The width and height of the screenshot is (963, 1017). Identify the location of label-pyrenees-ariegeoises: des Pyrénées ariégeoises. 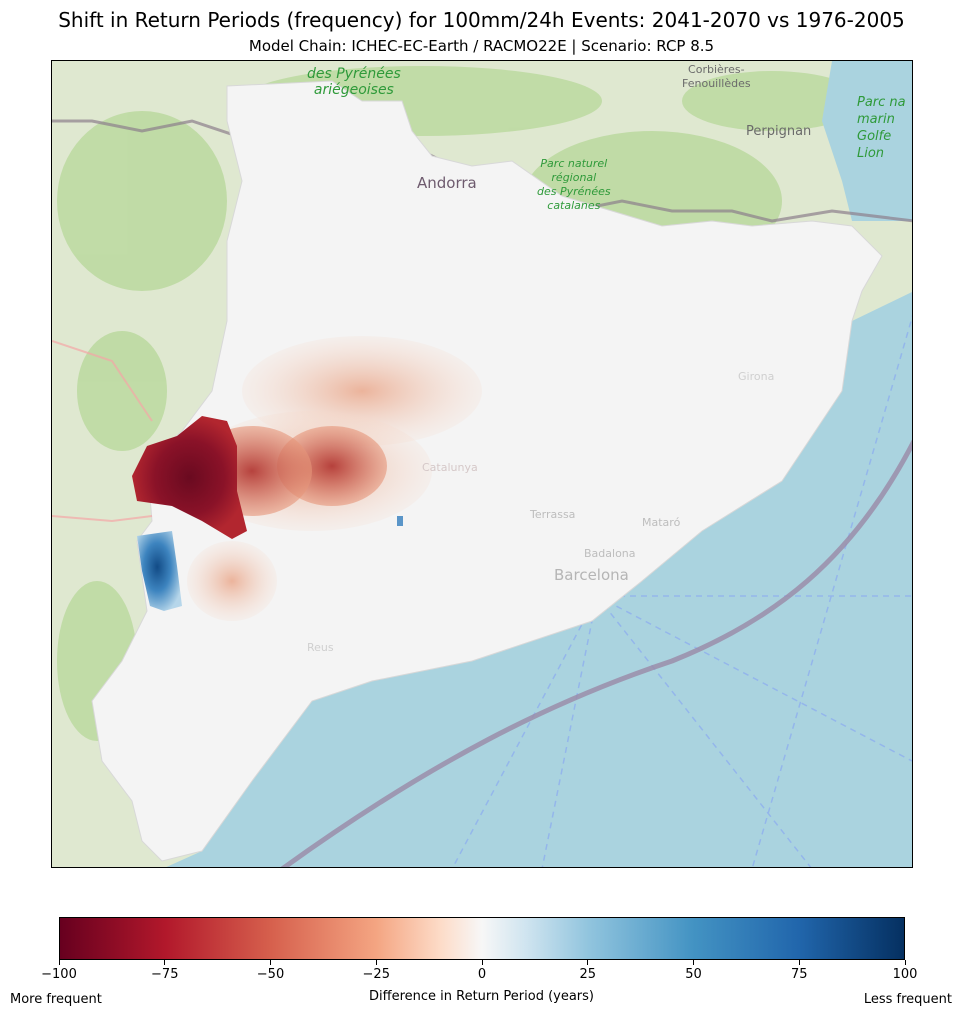
(354, 82).